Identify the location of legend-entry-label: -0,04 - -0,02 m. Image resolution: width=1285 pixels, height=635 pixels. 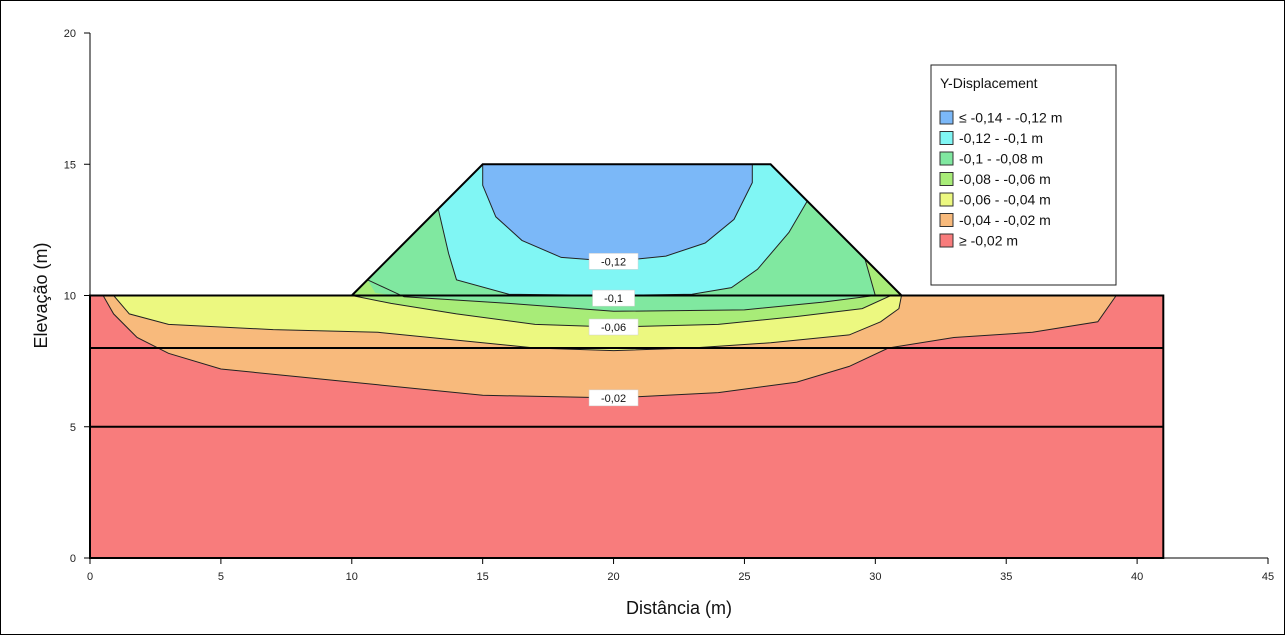
(1005, 220).